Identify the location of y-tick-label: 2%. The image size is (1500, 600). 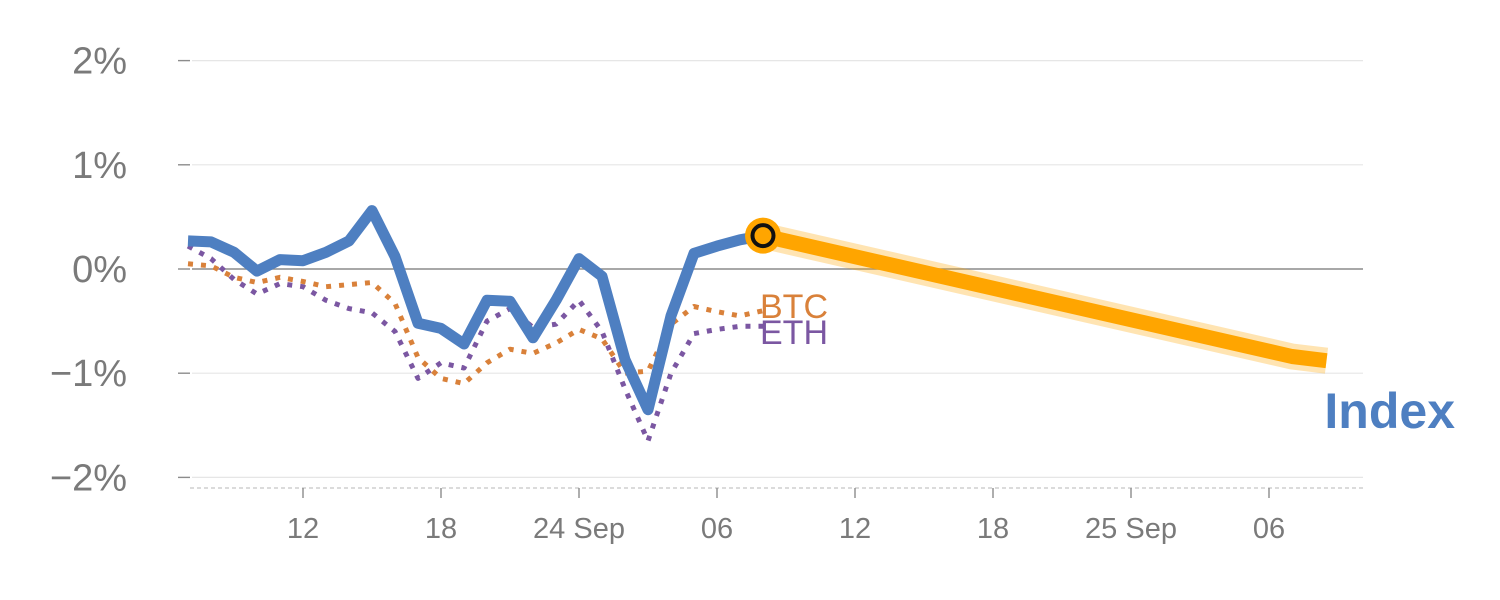
(99, 62).